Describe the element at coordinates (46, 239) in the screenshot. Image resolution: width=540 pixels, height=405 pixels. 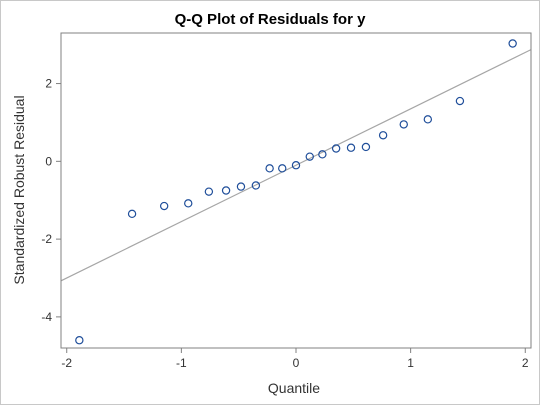
I see `y-tick-label: -2` at that location.